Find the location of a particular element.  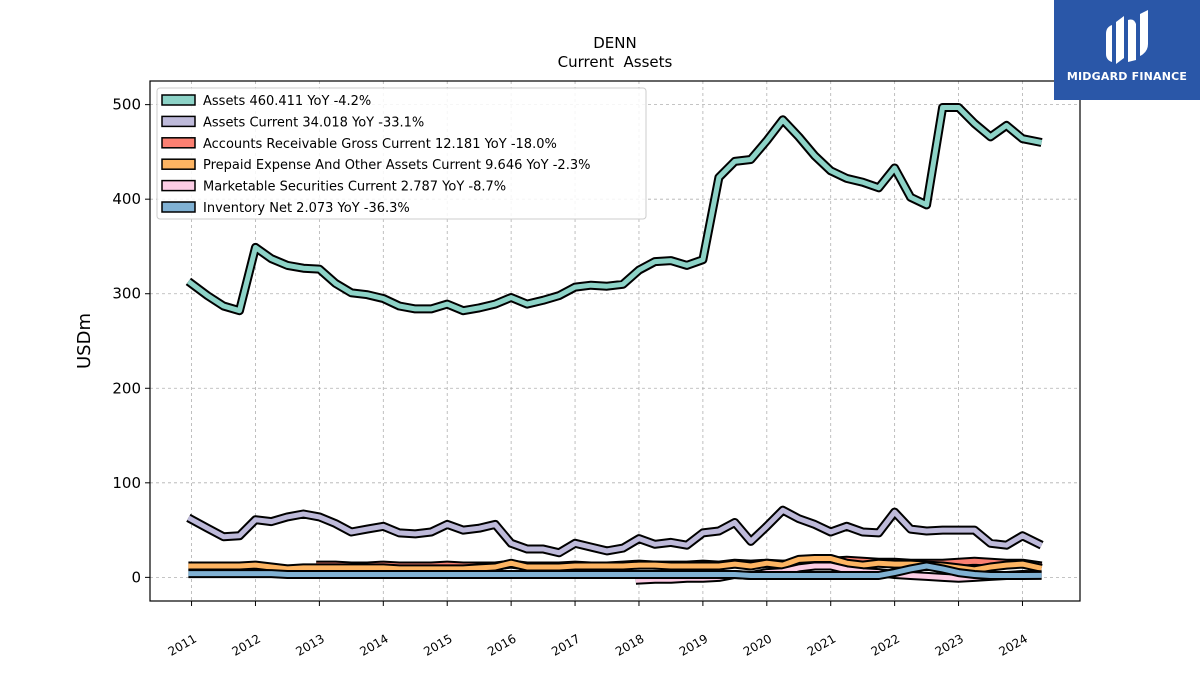

legend-label: Inventory Net 2.073 YoY -36.3% is located at coordinates (306, 208).